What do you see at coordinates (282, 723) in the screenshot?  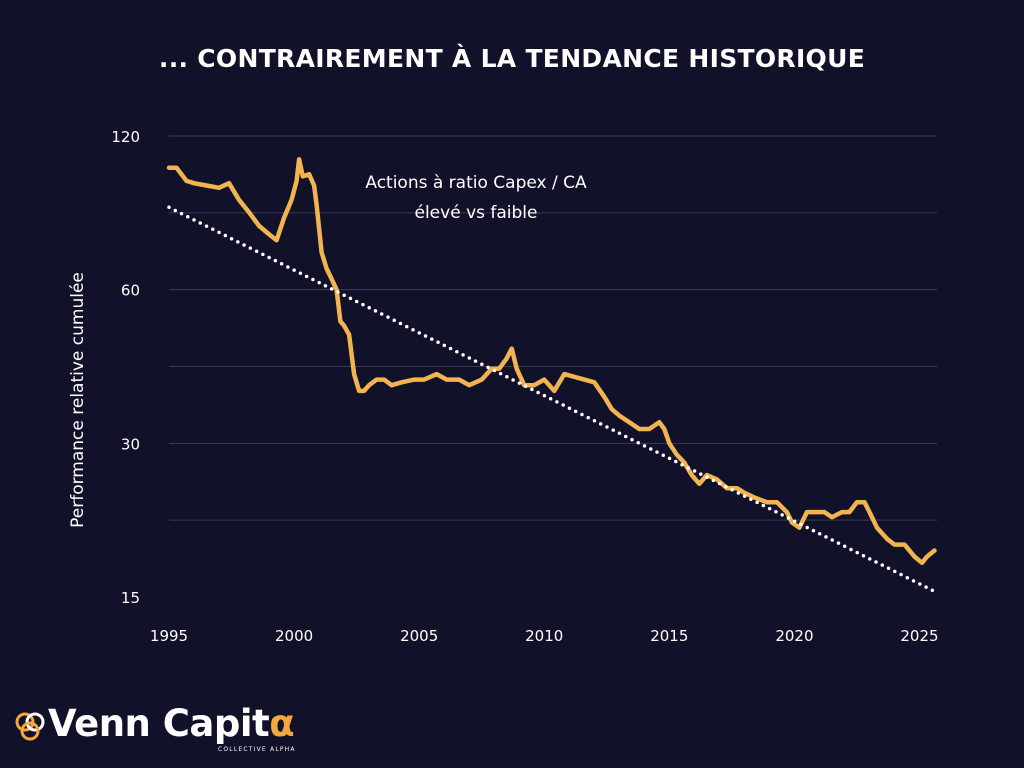 I see `logo-alpha: α` at bounding box center [282, 723].